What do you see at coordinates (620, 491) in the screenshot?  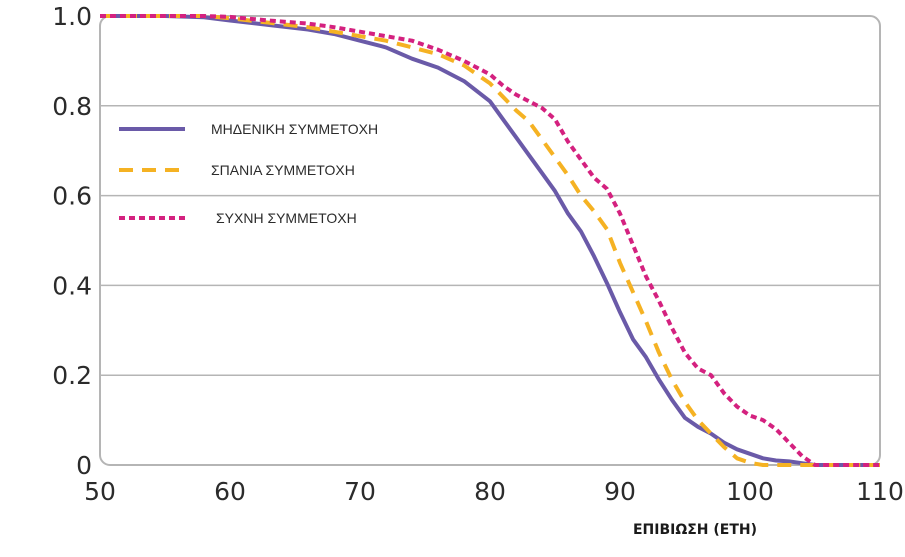 I see `x-tick-label: 90` at bounding box center [620, 491].